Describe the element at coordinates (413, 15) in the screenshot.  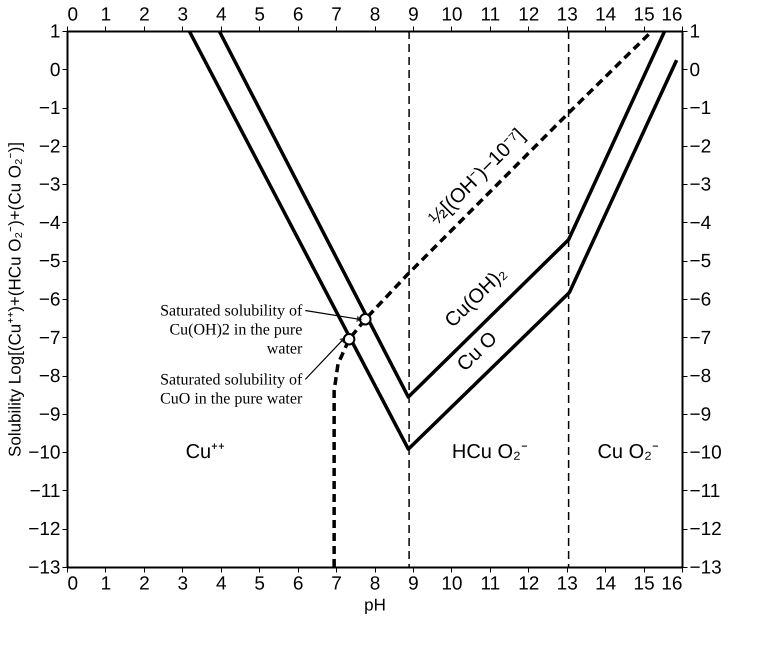
I see `x2-tick-label: 9` at that location.